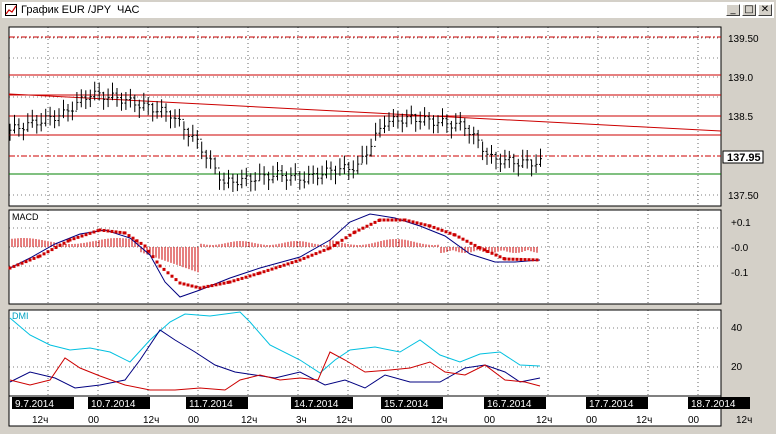  I want to click on macd-signal-dots, so click(273, 254).